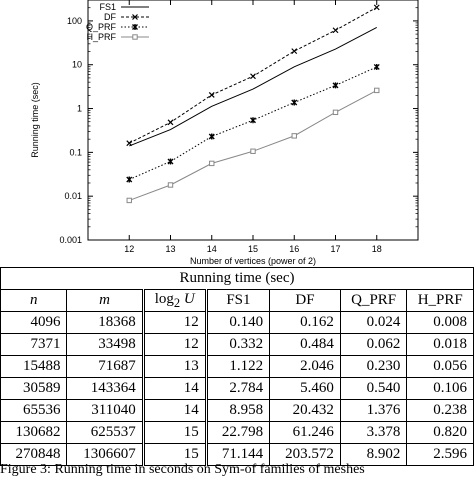 Image resolution: width=474 pixels, height=478 pixels. I want to click on table-cell: 0.140, so click(238, 322).